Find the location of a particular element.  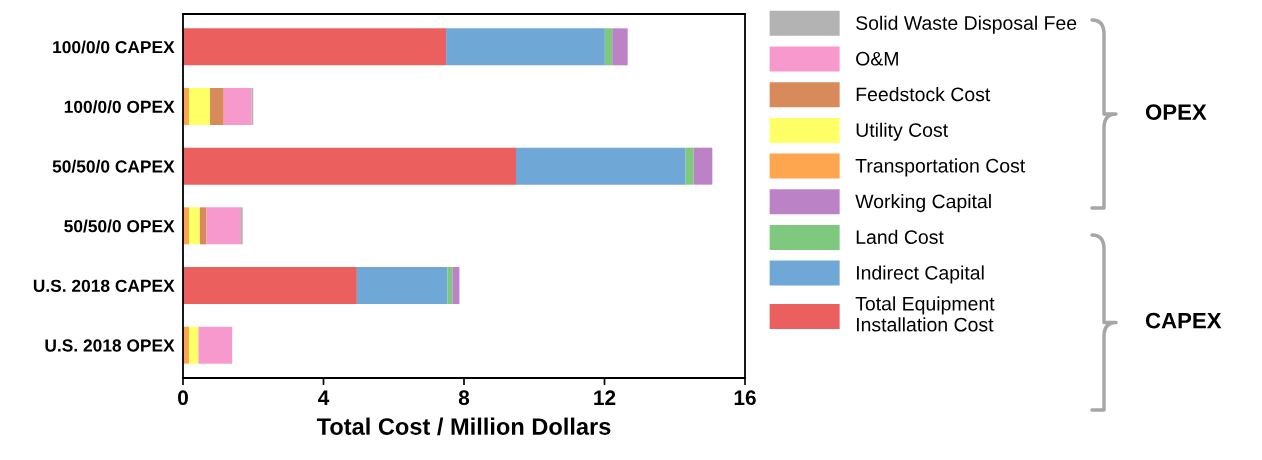

x-tick-label: 16 is located at coordinates (745, 398).